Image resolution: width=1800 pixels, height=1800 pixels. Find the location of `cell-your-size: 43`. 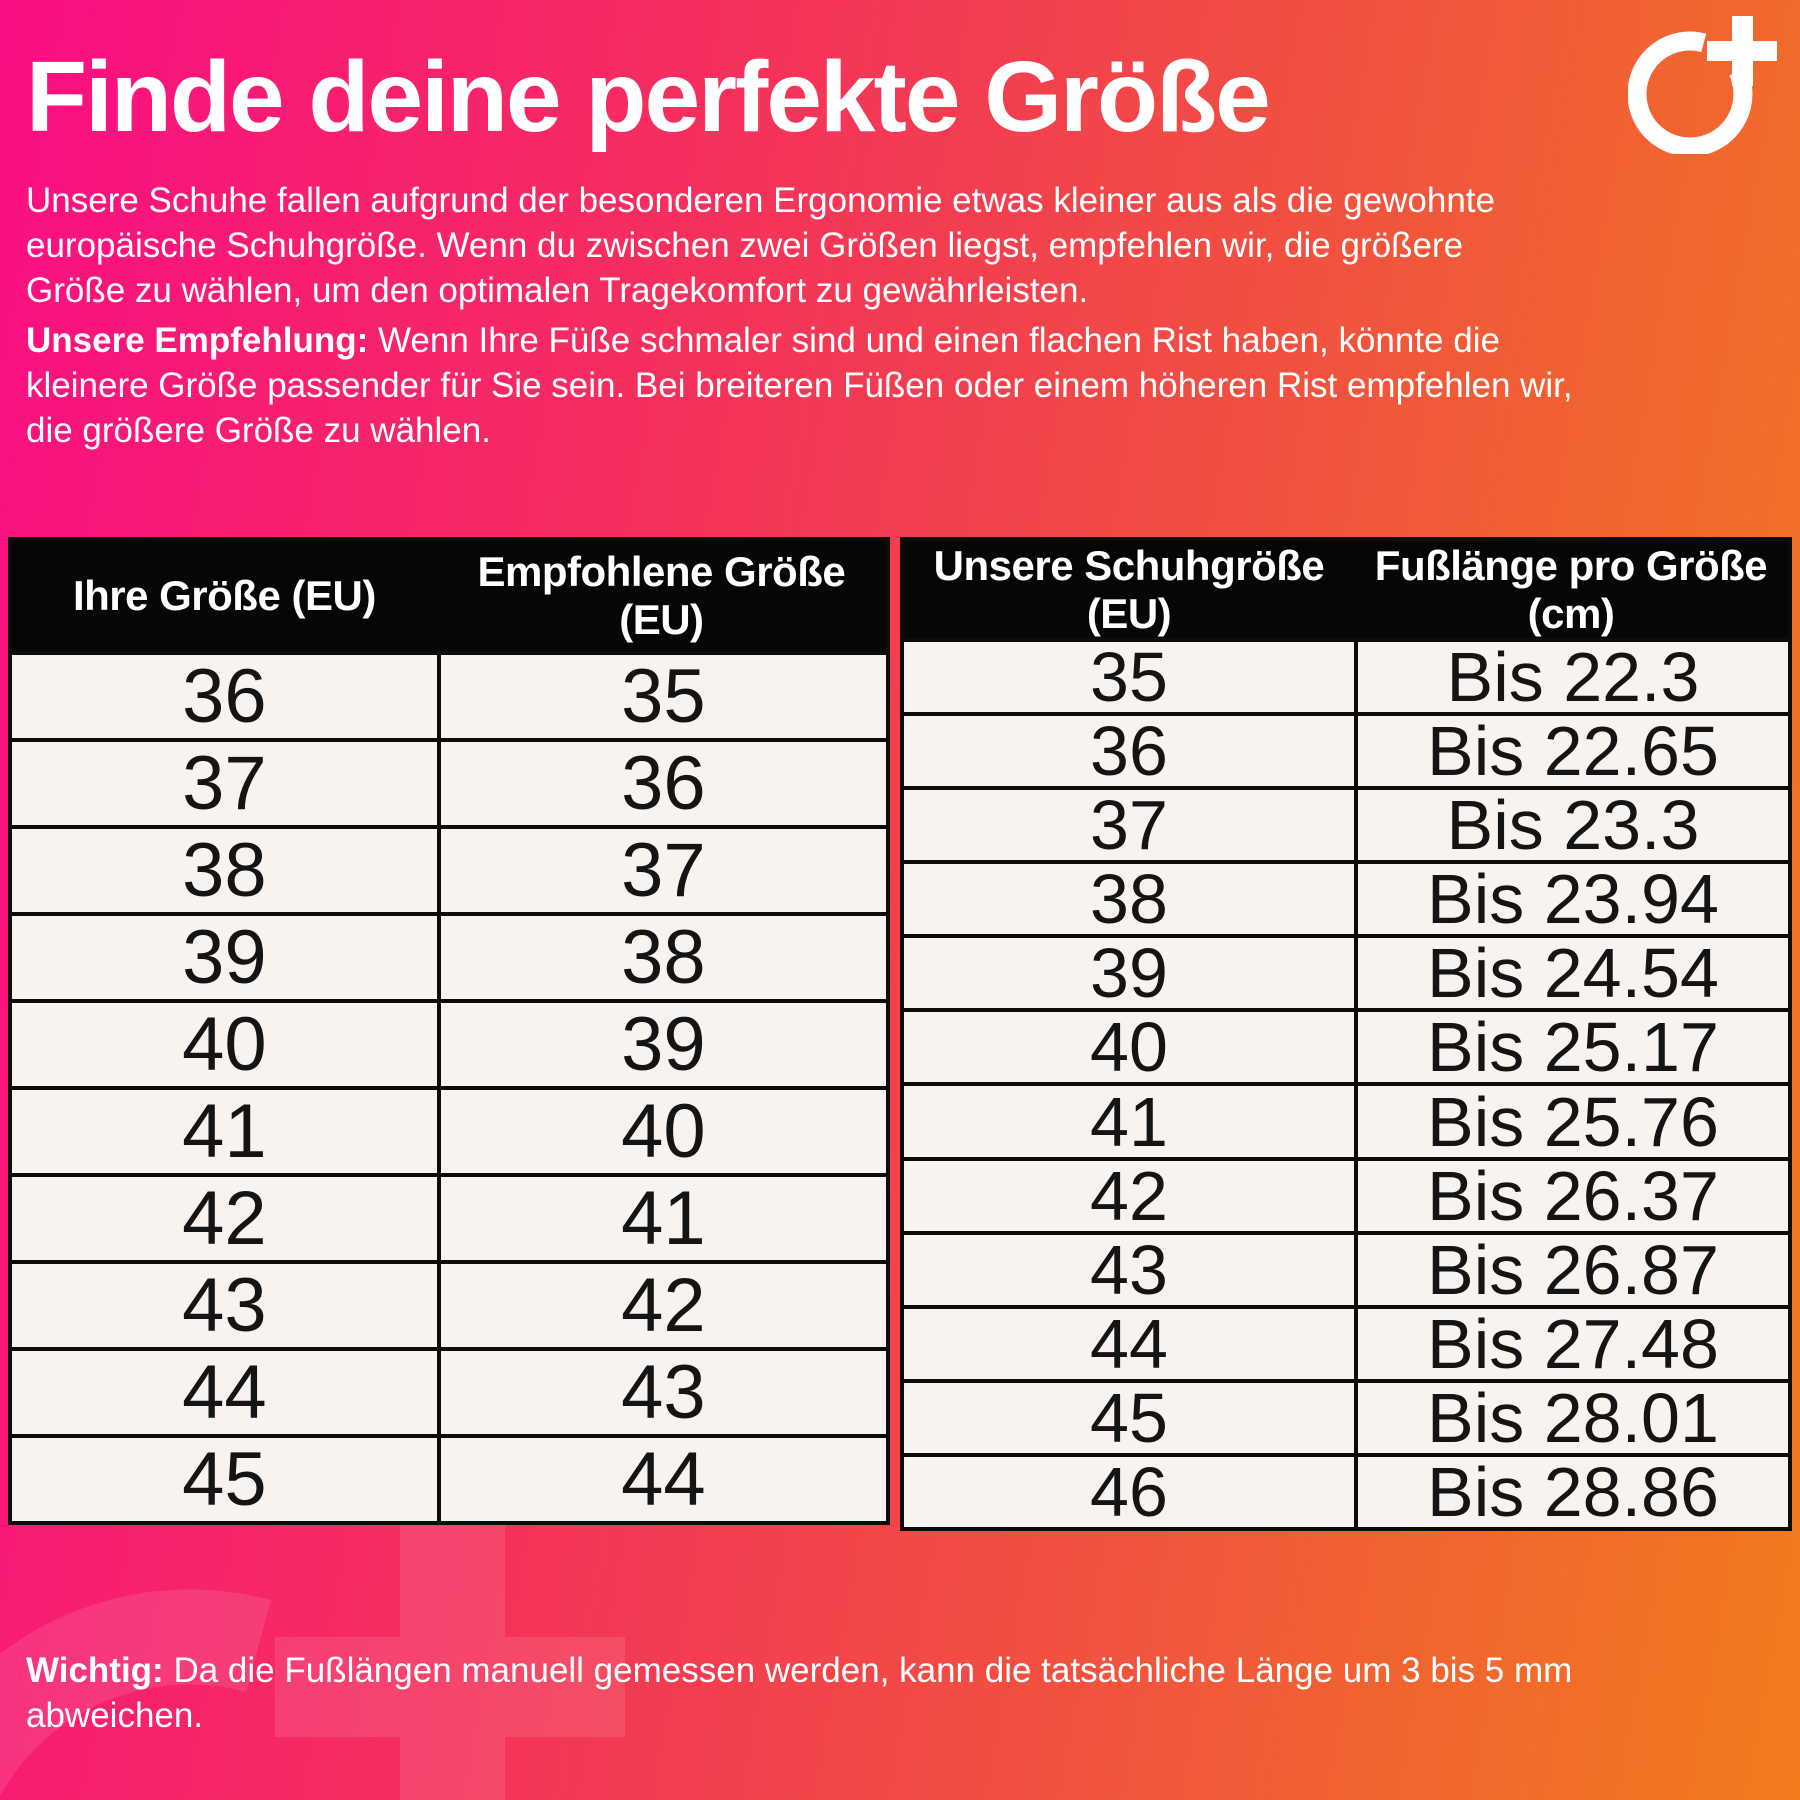

cell-your-size: 43 is located at coordinates (224, 1305).